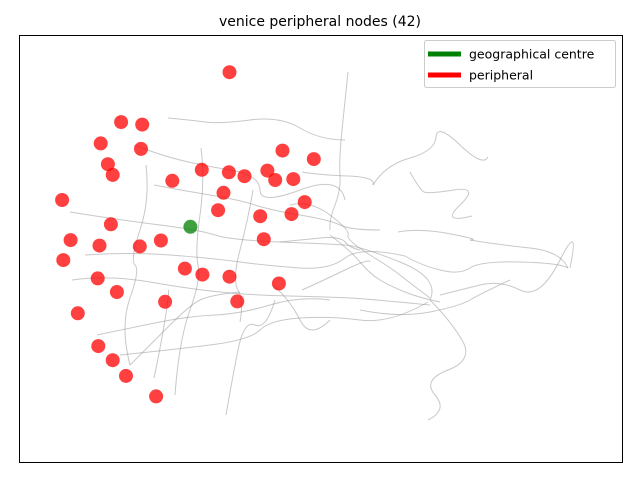  Describe the element at coordinates (532, 54) in the screenshot. I see `legend-label-centre: geographical centre` at that location.